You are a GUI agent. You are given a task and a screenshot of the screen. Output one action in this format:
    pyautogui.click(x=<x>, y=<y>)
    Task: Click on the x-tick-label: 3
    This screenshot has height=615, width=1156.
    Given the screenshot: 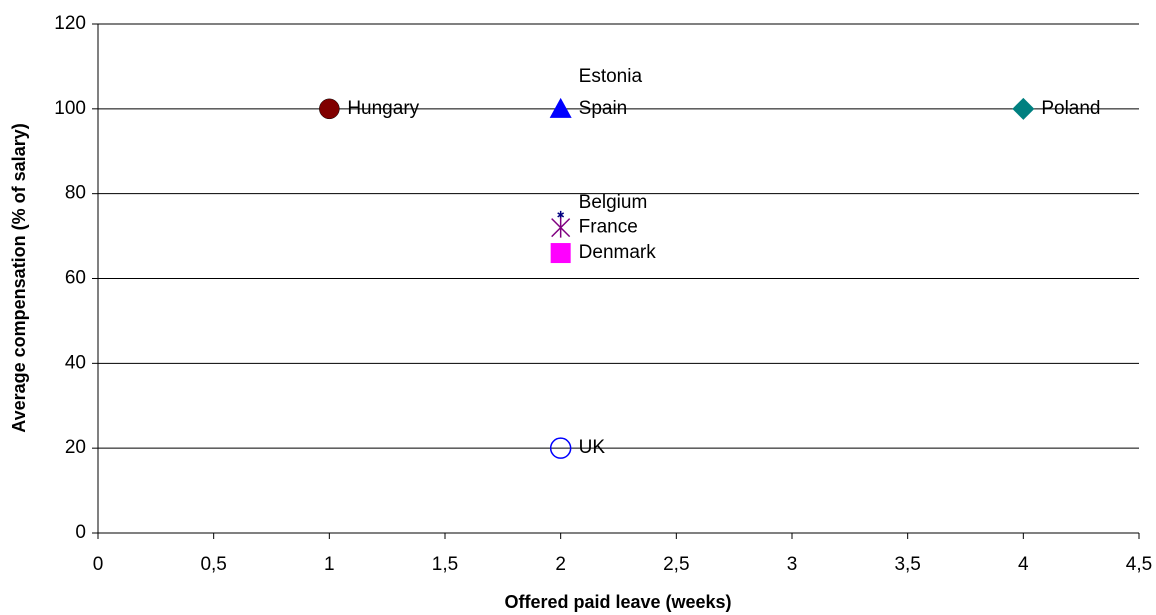 What is the action you would take?
    pyautogui.click(x=792, y=564)
    